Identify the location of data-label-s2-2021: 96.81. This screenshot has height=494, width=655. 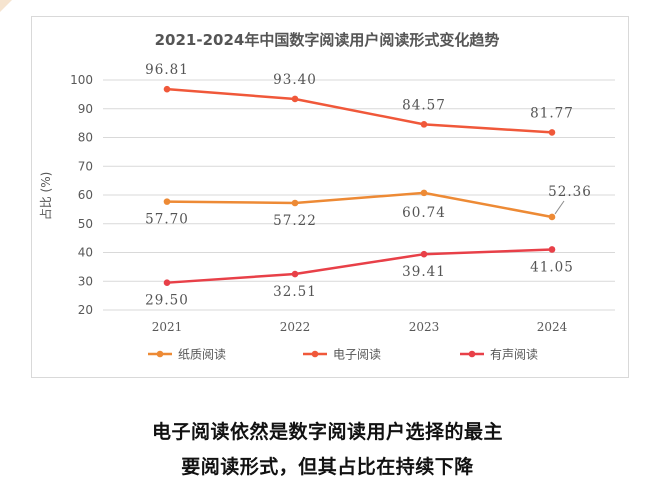
(167, 70).